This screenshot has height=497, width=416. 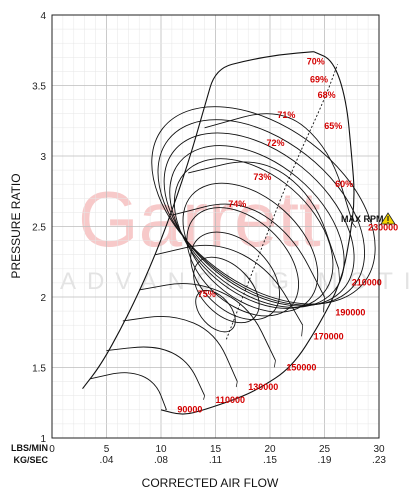 What do you see at coordinates (16, 225) in the screenshot?
I see `y-axis-title: PRESSURE RATIO` at bounding box center [16, 225].